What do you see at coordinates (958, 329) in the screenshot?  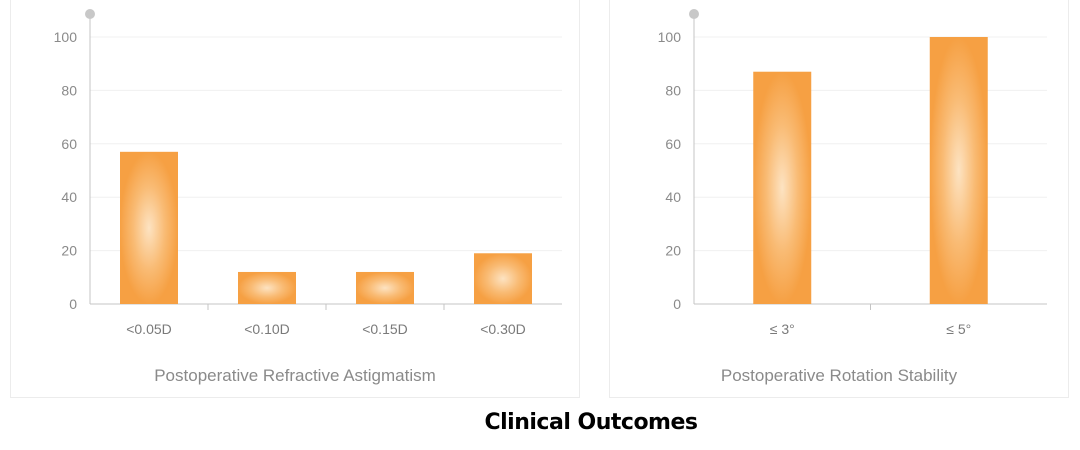 I see `x-tick-label: ≤ 5°` at bounding box center [958, 329].